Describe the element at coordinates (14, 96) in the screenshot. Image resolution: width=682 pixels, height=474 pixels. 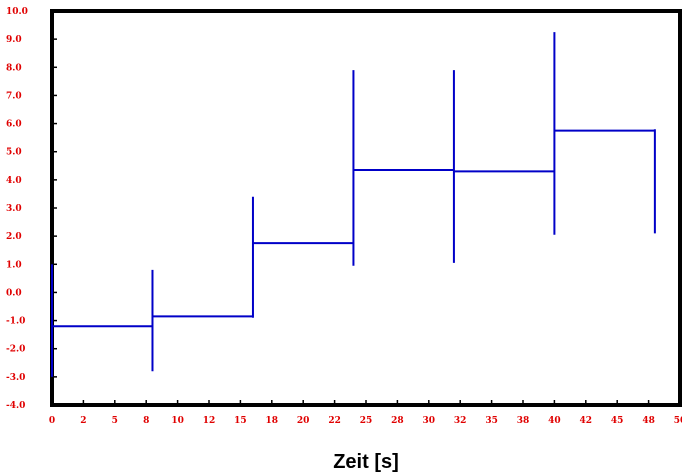
I see `y-tick-label: 7.0` at that location.